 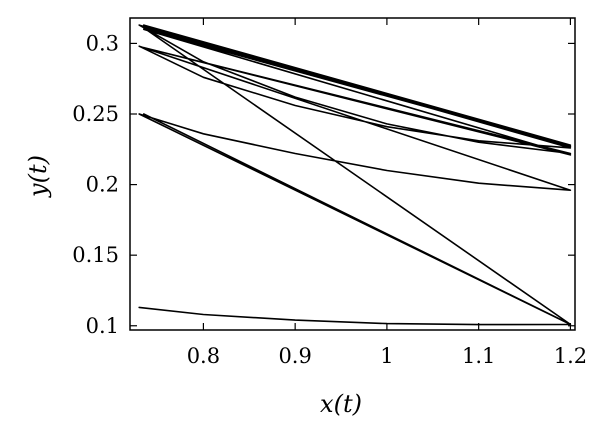 What do you see at coordinates (341, 404) in the screenshot?
I see `x-axis-label: x(t)` at bounding box center [341, 404].